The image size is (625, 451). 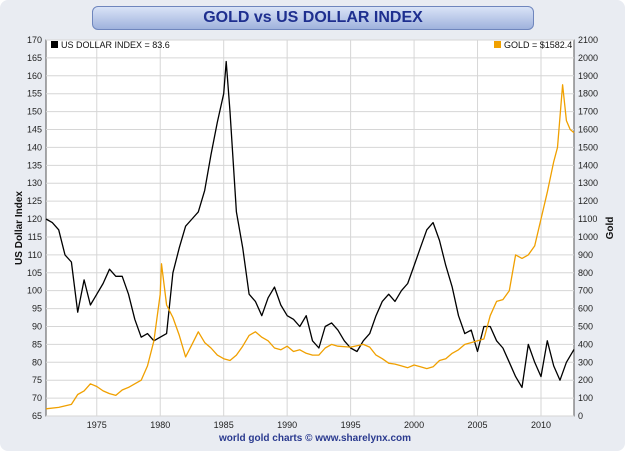 What do you see at coordinates (588, 40) in the screenshot?
I see `y2-tick-label: 2100` at bounding box center [588, 40].